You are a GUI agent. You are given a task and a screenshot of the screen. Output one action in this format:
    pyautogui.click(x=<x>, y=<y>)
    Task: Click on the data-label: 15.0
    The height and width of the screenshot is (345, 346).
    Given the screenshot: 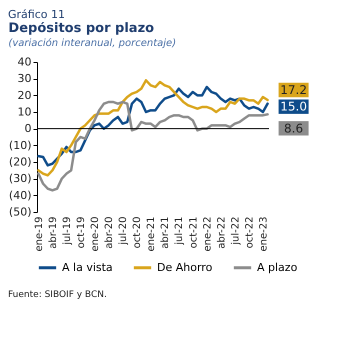 What is the action you would take?
    pyautogui.click(x=293, y=107)
    